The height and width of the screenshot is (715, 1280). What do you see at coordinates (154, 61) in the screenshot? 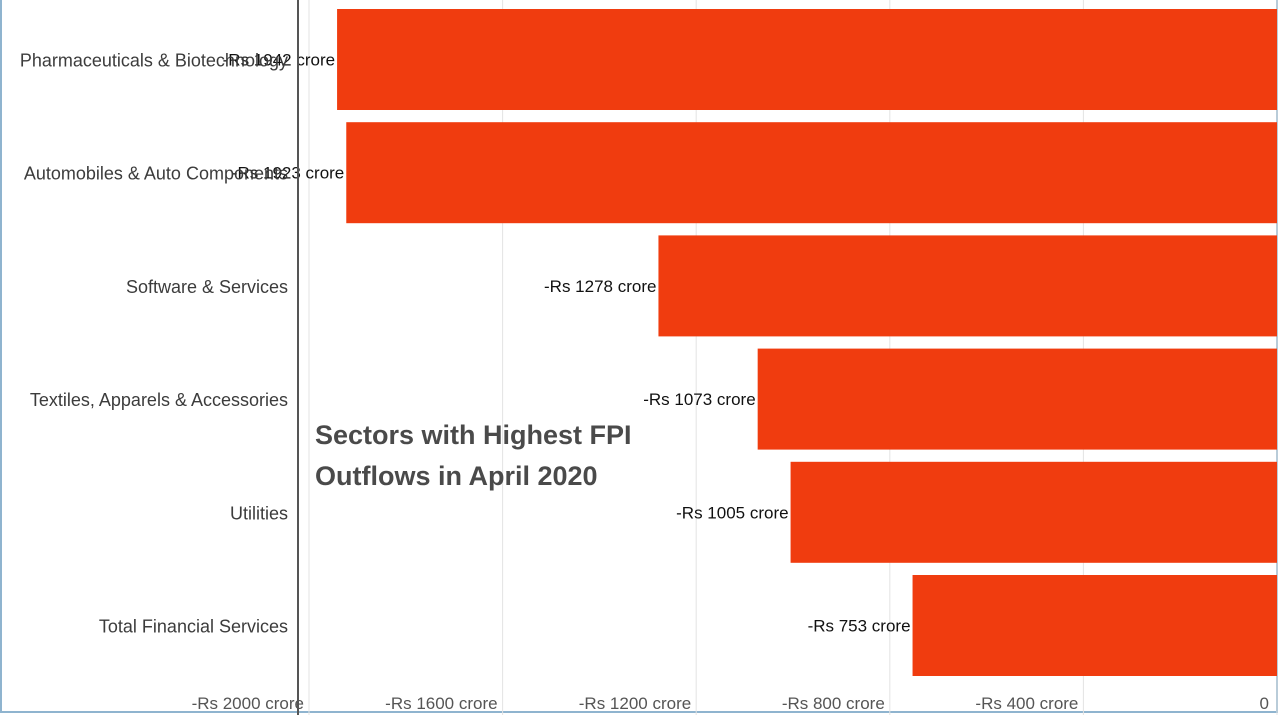
I see `category-label: Pharmaceuticals & Biotechnology` at bounding box center [154, 61].